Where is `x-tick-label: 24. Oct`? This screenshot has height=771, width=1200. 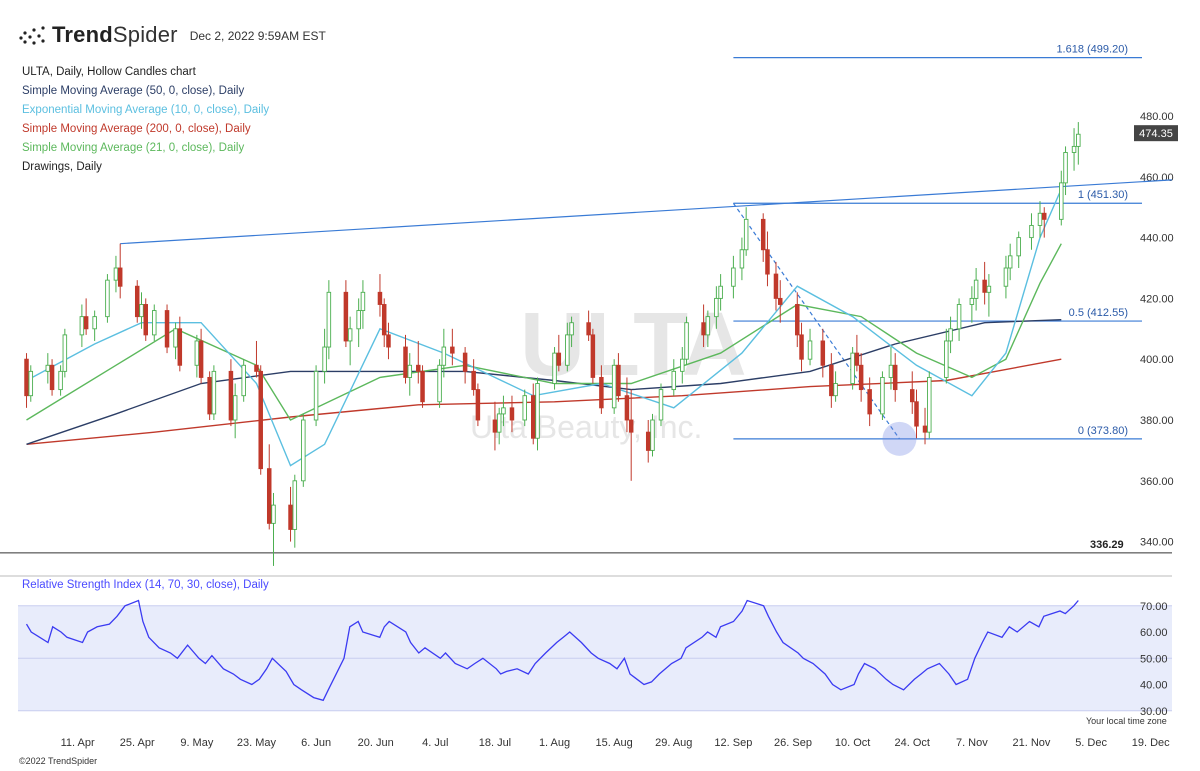
x-tick-label: 24. Oct is located at coordinates (912, 743).